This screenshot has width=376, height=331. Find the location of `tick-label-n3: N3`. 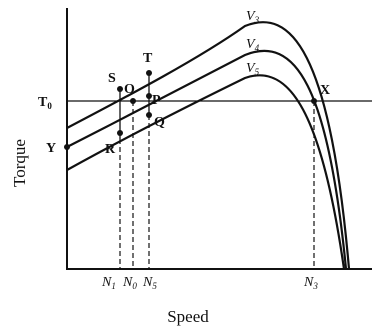

tick-label-n3: N3 is located at coordinates (310, 283).